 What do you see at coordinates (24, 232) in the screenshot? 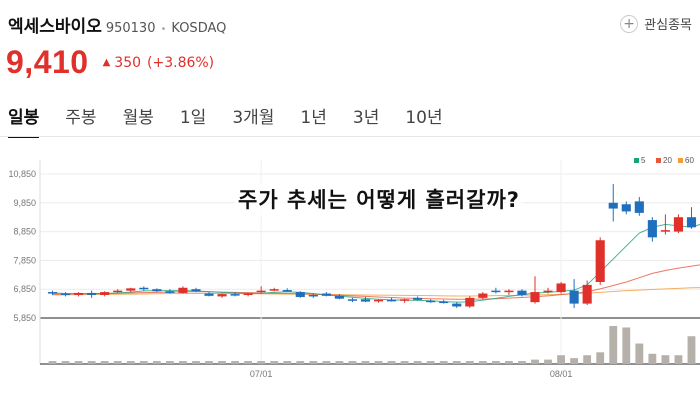
I see `y-tick-label: 8,850` at bounding box center [24, 232].